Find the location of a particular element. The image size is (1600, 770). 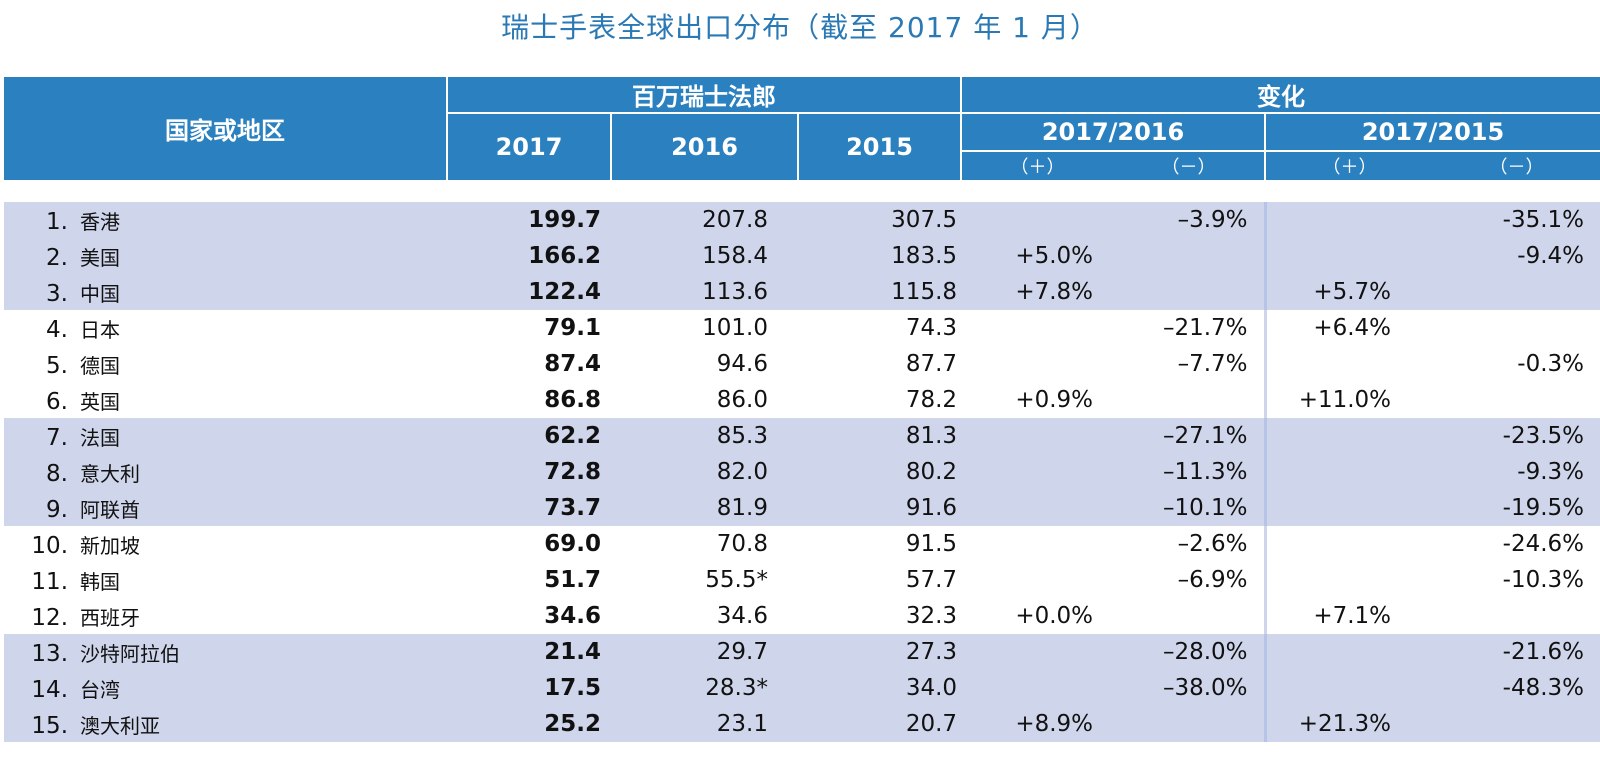

rank-number: 1. is located at coordinates (57, 221).